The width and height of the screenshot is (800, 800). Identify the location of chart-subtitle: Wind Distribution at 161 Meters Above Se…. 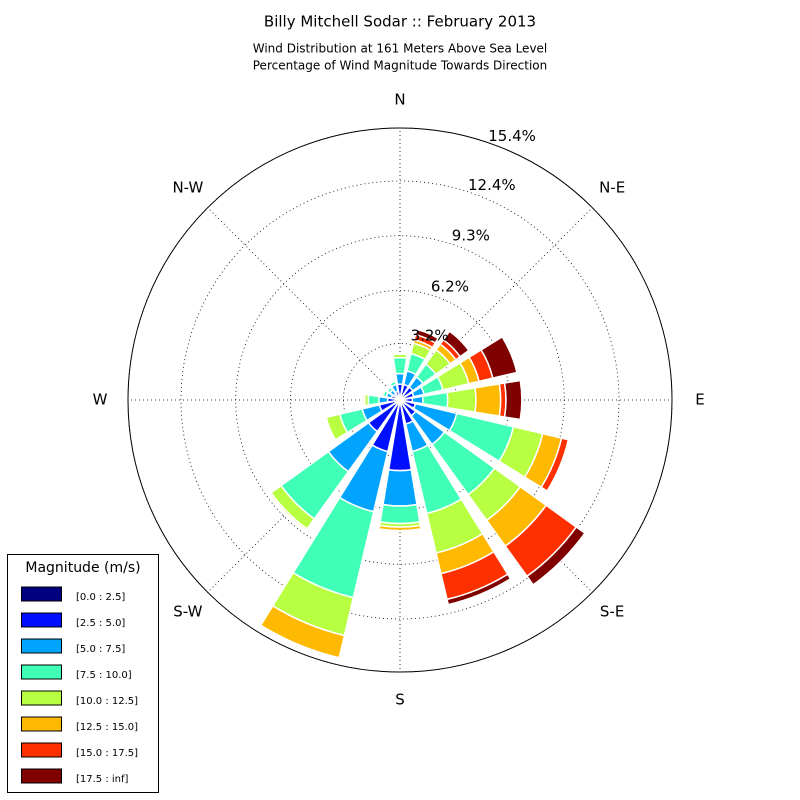
(400, 49).